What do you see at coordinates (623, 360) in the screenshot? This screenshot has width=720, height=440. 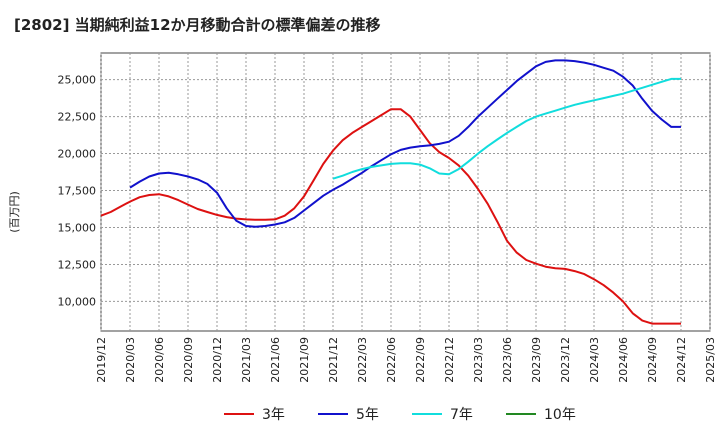 I see `x-tick-label: 2024/06` at bounding box center [623, 360].